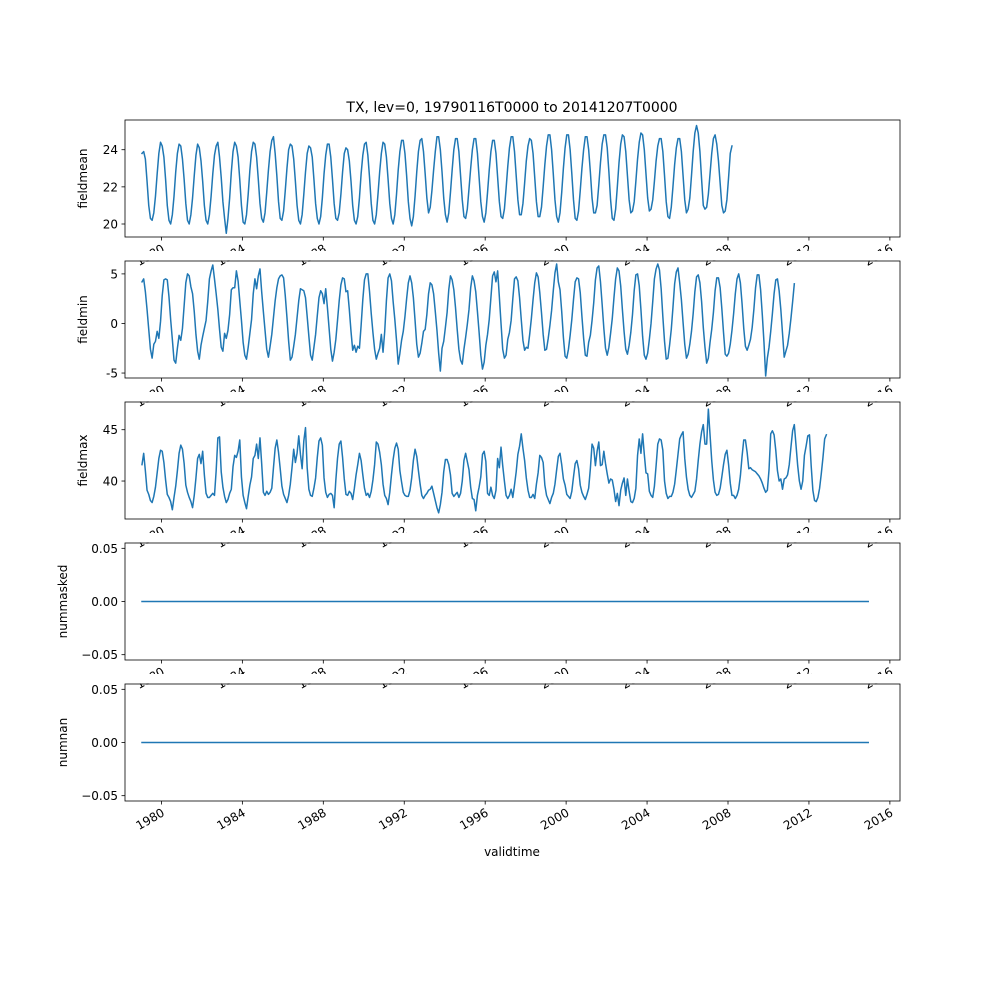 Image resolution: width=1000 pixels, height=1000 pixels. I want to click on y-tick-label: 40, so click(110, 482).